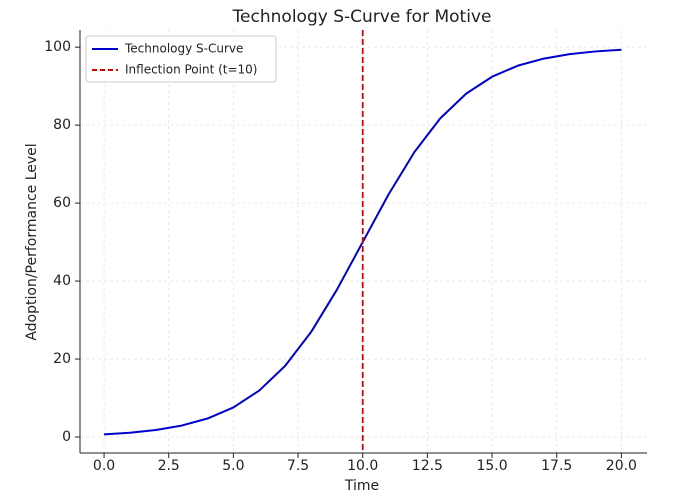 This screenshot has height=498, width=689. Describe the element at coordinates (169, 466) in the screenshot. I see `x-tick-label: 2.5` at that location.